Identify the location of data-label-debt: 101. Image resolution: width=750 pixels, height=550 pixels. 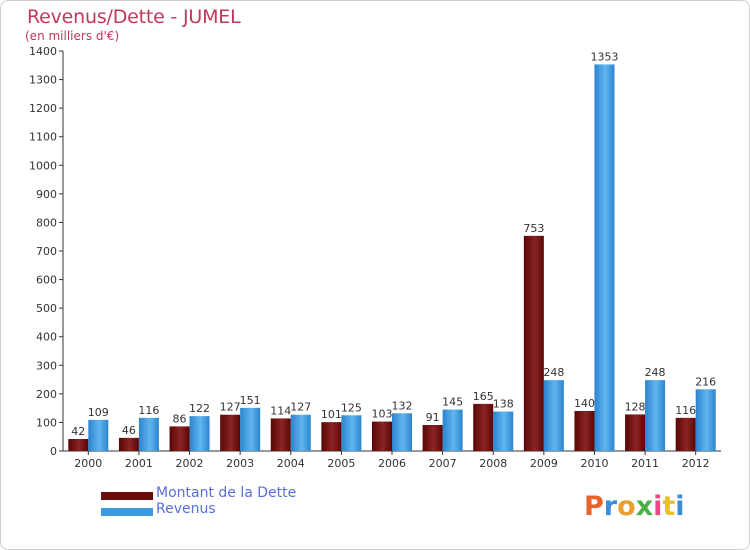
(331, 414).